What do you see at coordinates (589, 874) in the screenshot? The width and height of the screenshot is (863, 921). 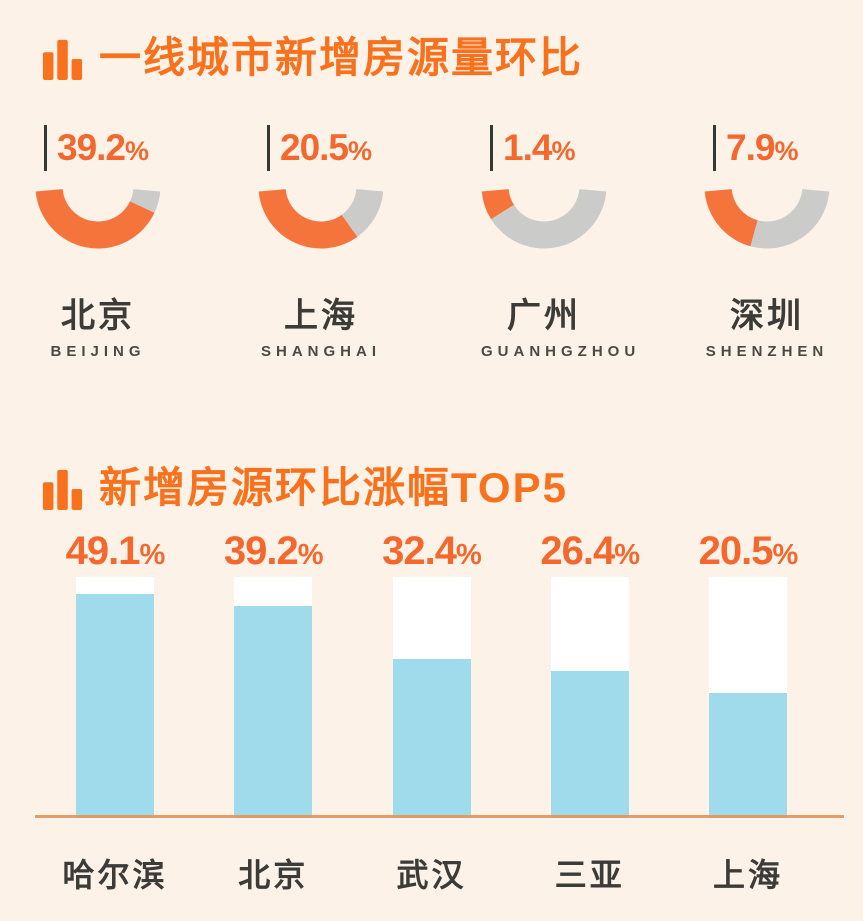 I see `bar-category-label: 三亚` at bounding box center [589, 874].